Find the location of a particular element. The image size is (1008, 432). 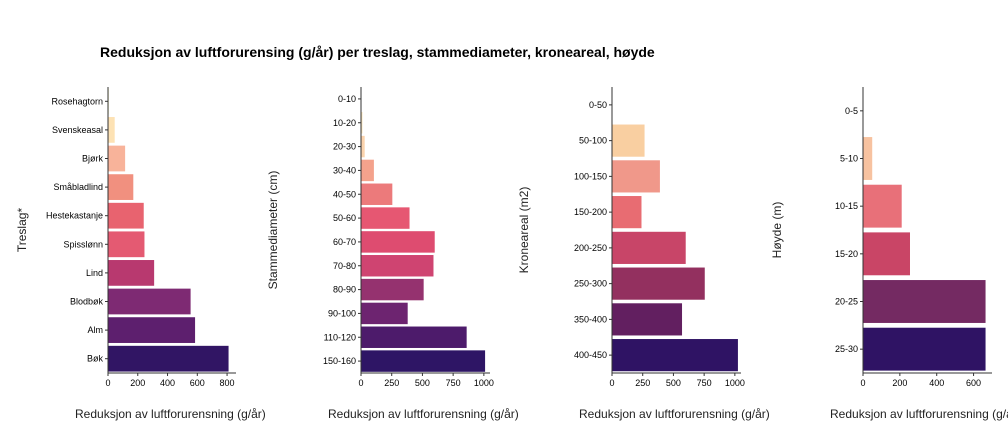

y-tick-label: 80-90 is located at coordinates (344, 290).